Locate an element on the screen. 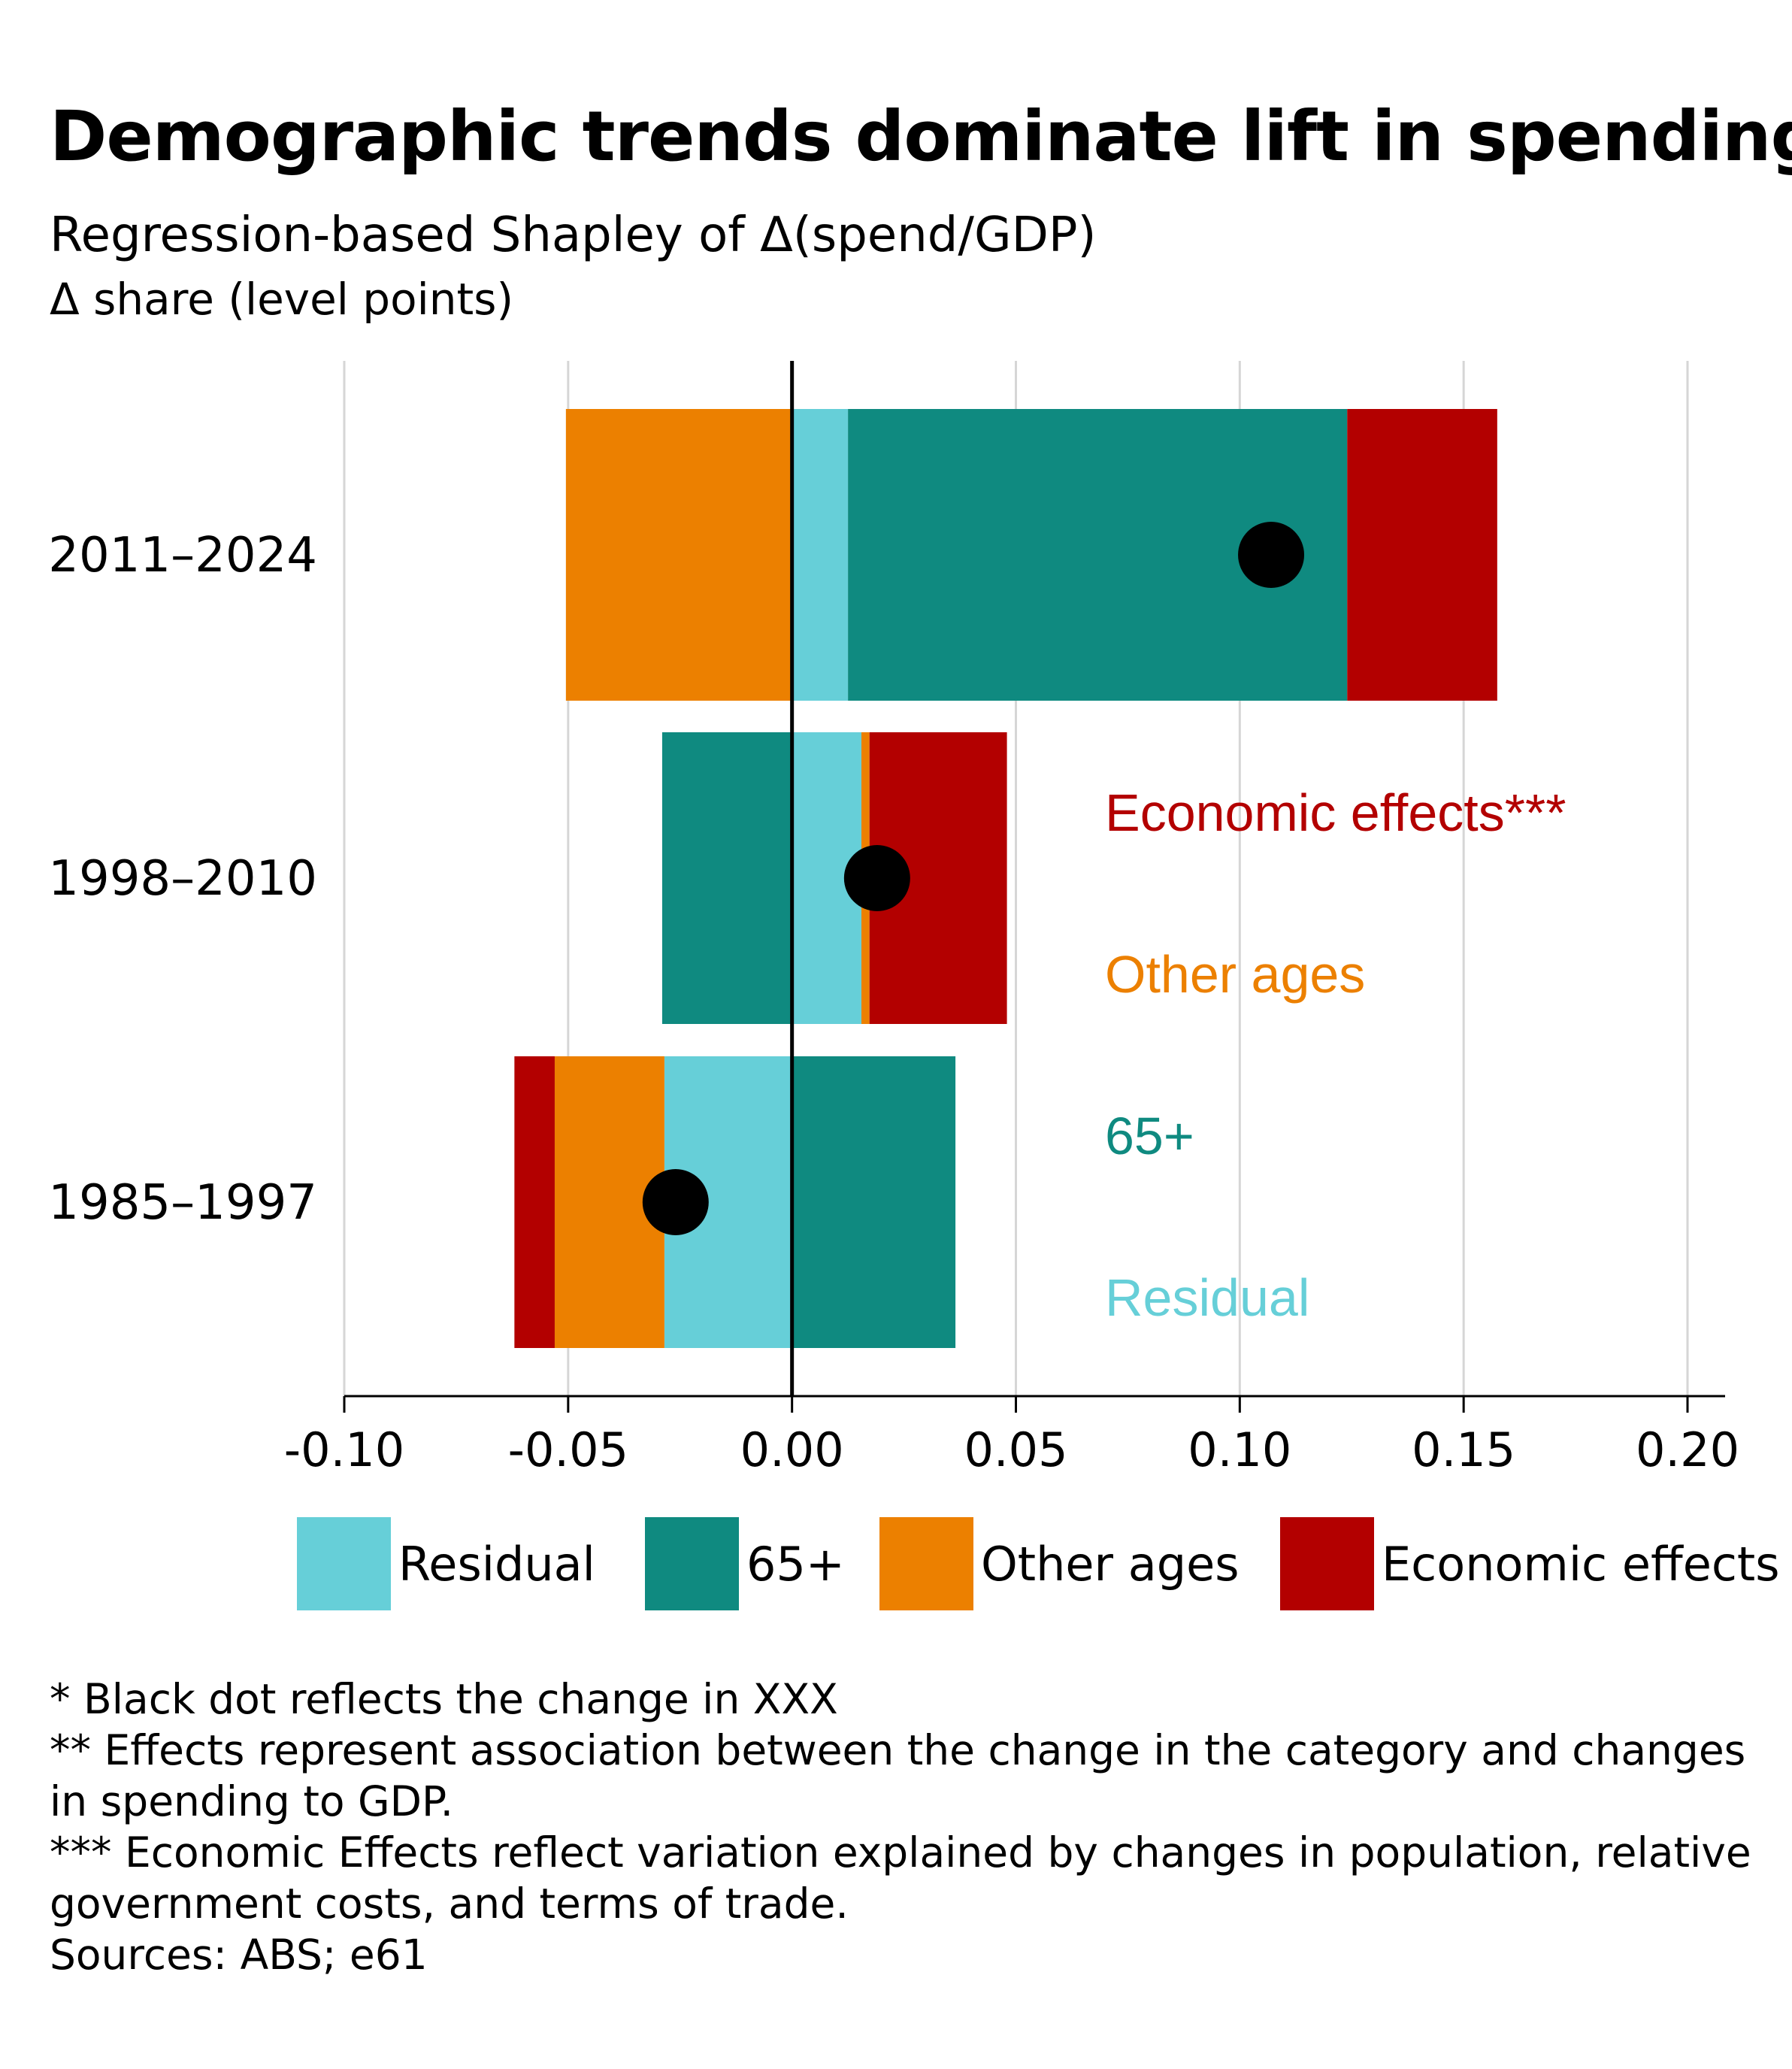  footnote-1: * Black dot reflects the change in XXX is located at coordinates (444, 1699).